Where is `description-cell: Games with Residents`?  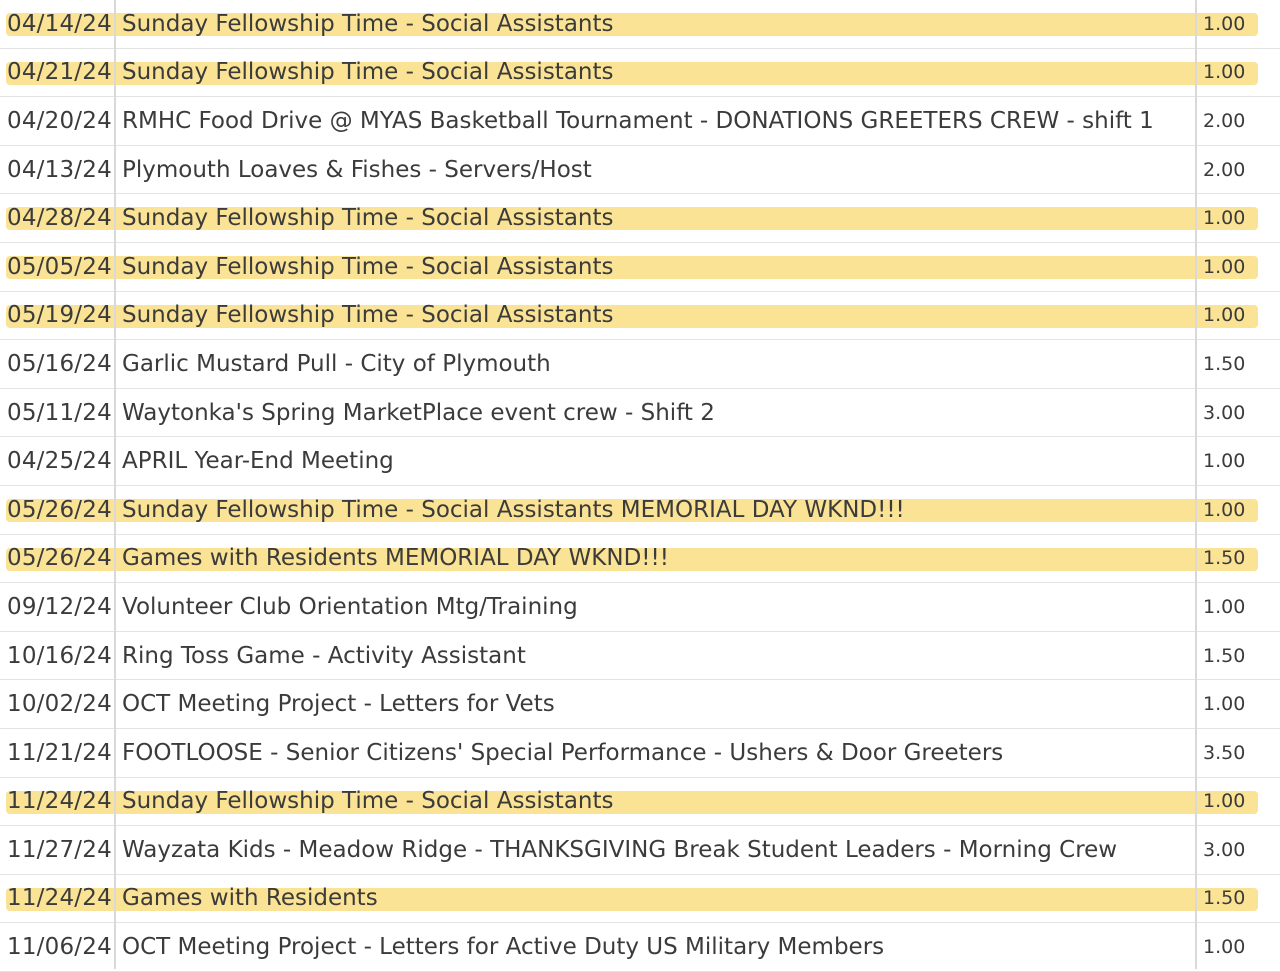 description-cell: Games with Residents is located at coordinates (250, 898).